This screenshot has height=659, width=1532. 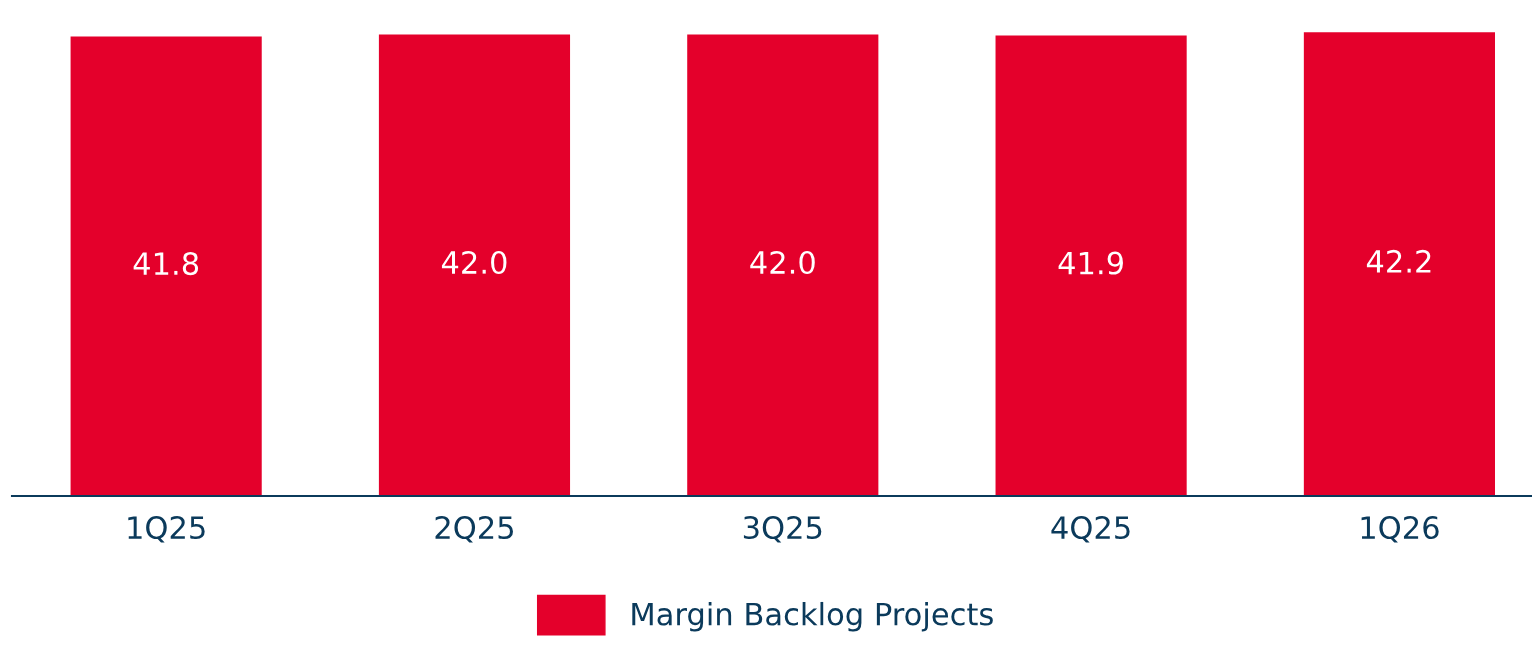 What do you see at coordinates (166, 529) in the screenshot?
I see `x-tick-label: 1Q25` at bounding box center [166, 529].